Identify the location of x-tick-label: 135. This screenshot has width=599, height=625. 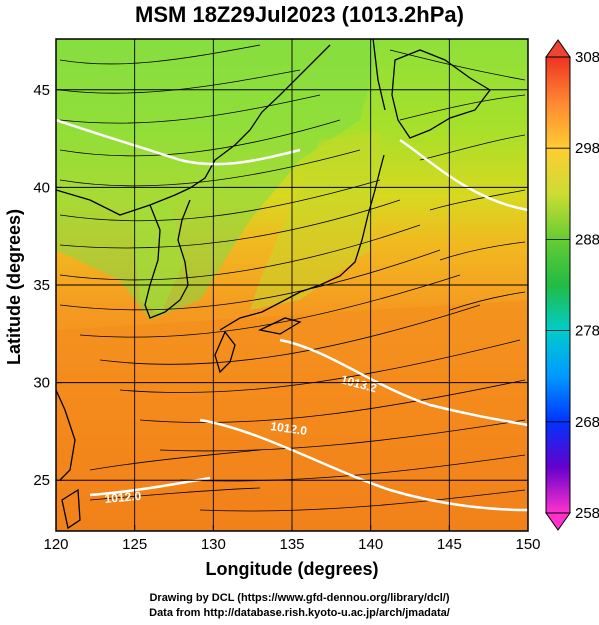
(291, 544).